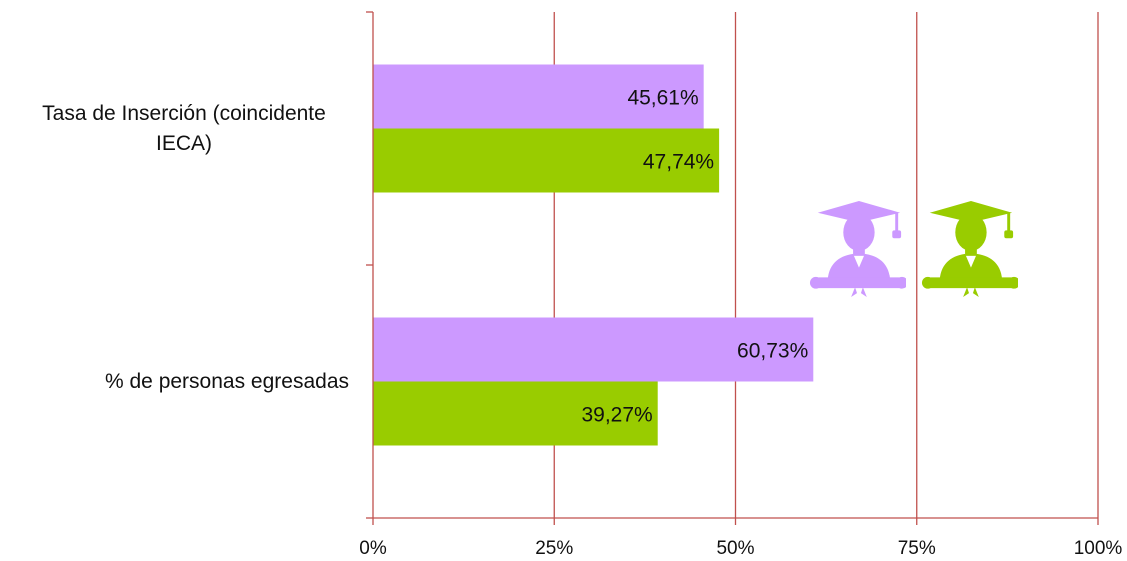  Describe the element at coordinates (969, 248) in the screenshot. I see `male-graduate-icon` at that location.